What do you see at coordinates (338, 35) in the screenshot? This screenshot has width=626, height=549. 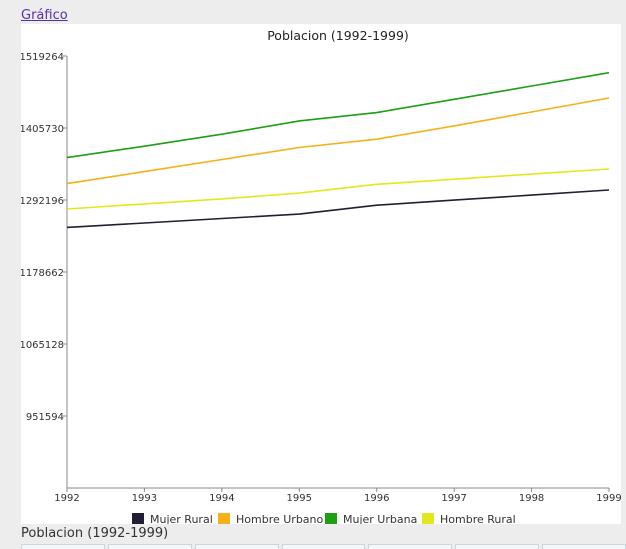 I see `chart-title: Poblacion (1992-1999)` at bounding box center [338, 35].